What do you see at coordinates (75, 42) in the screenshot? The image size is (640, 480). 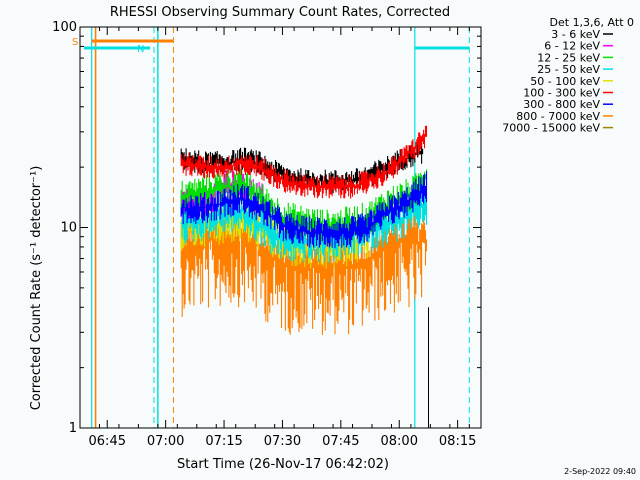 I see `marker-label-s: S` at bounding box center [75, 42].